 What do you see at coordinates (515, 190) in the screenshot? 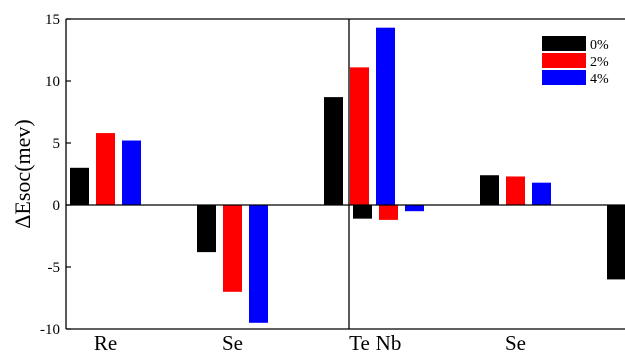
I see `bar-1-se-2pct` at bounding box center [515, 190].